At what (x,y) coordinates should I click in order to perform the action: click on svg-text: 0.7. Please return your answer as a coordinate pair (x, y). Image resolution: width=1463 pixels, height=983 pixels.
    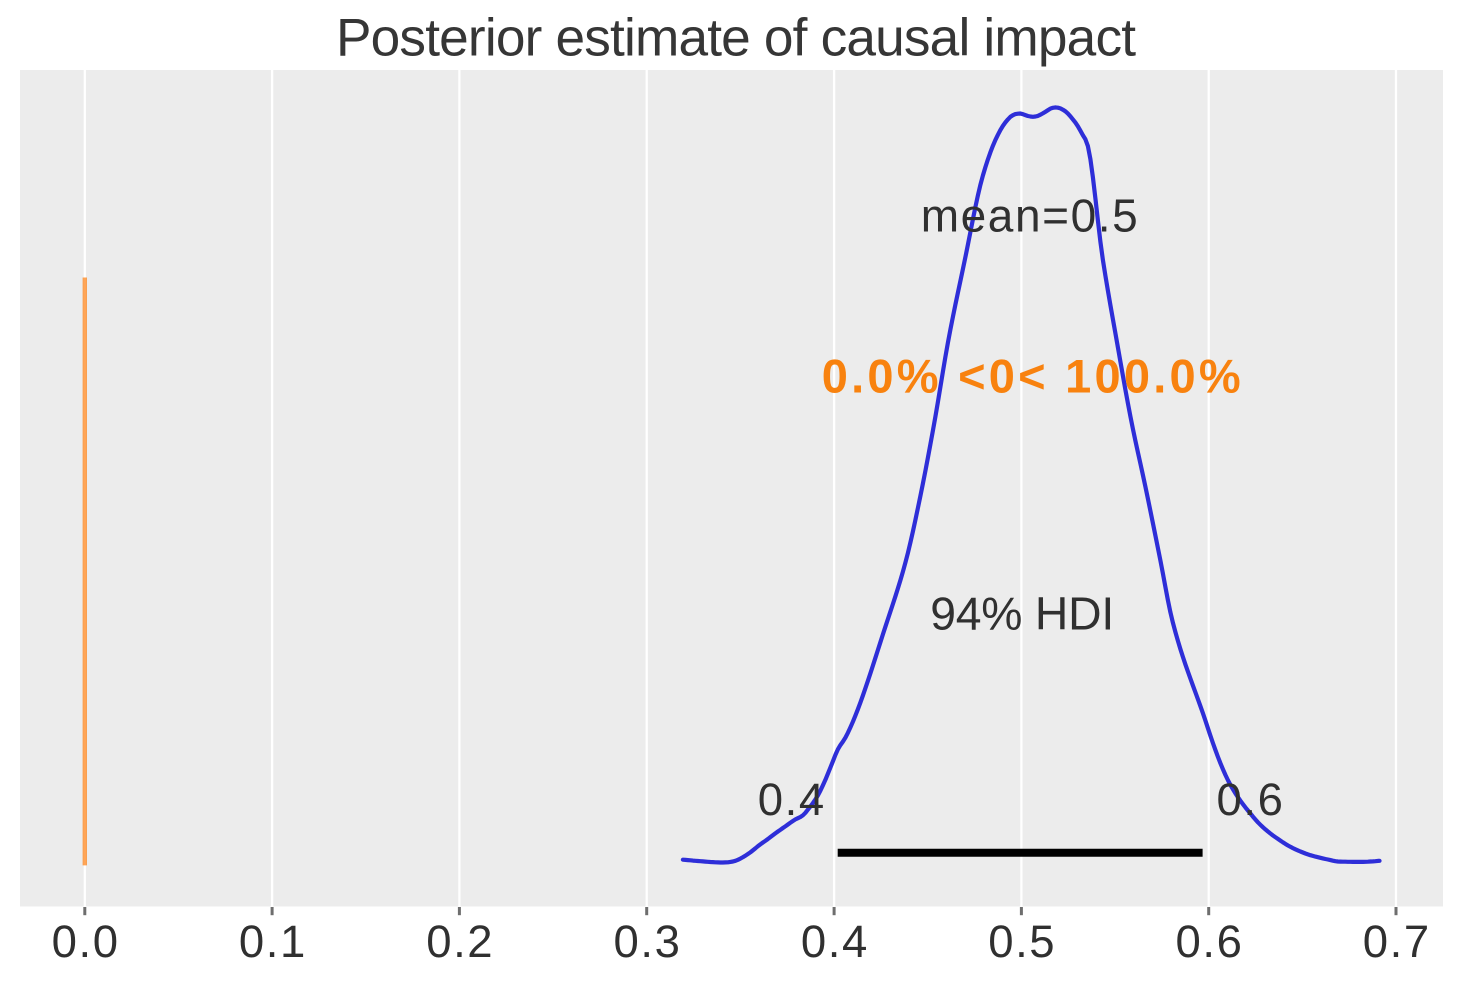
    Looking at the image, I should click on (1396, 941).